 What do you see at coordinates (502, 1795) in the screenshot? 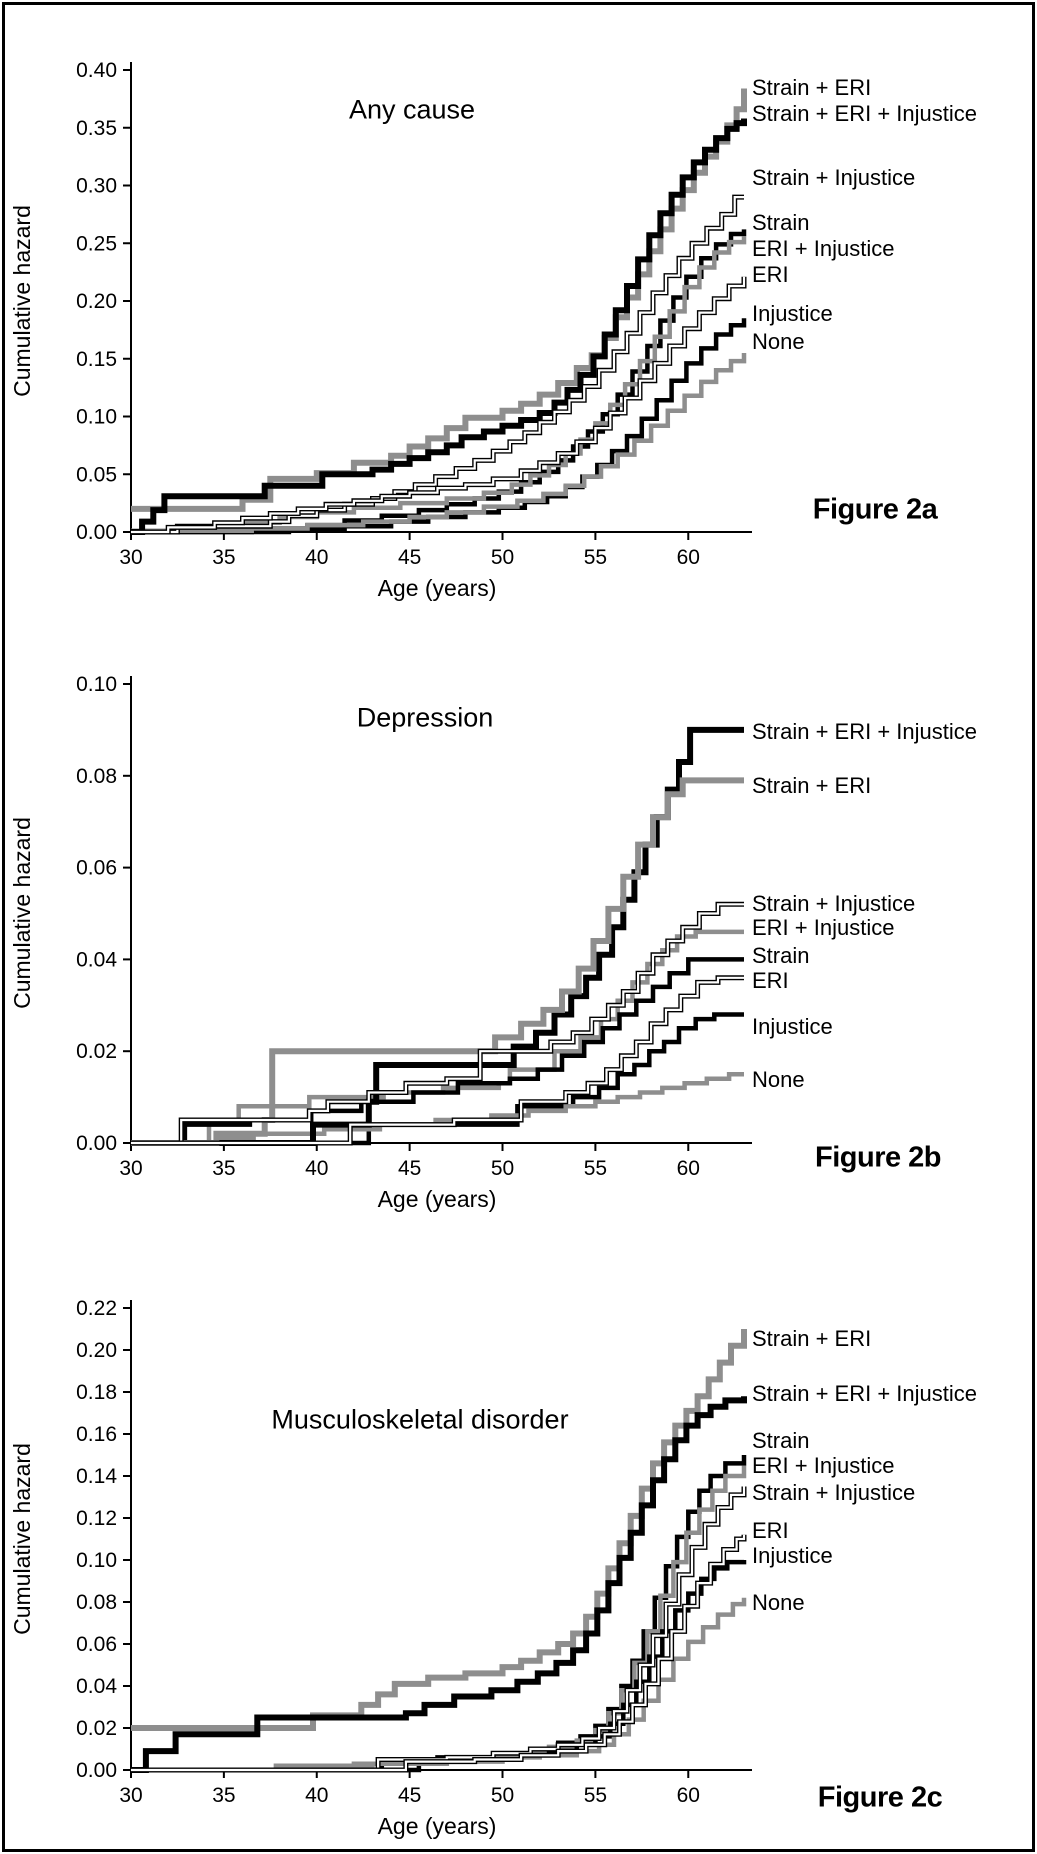
I see `x-tick-label-fig2c: 50` at bounding box center [502, 1795].